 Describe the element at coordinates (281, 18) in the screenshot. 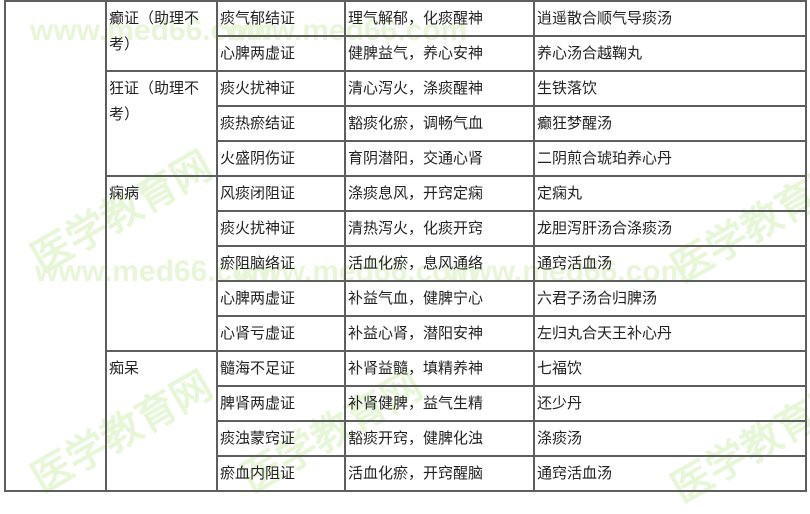

I see `syndrome-cell: 痰气郁结证` at that location.